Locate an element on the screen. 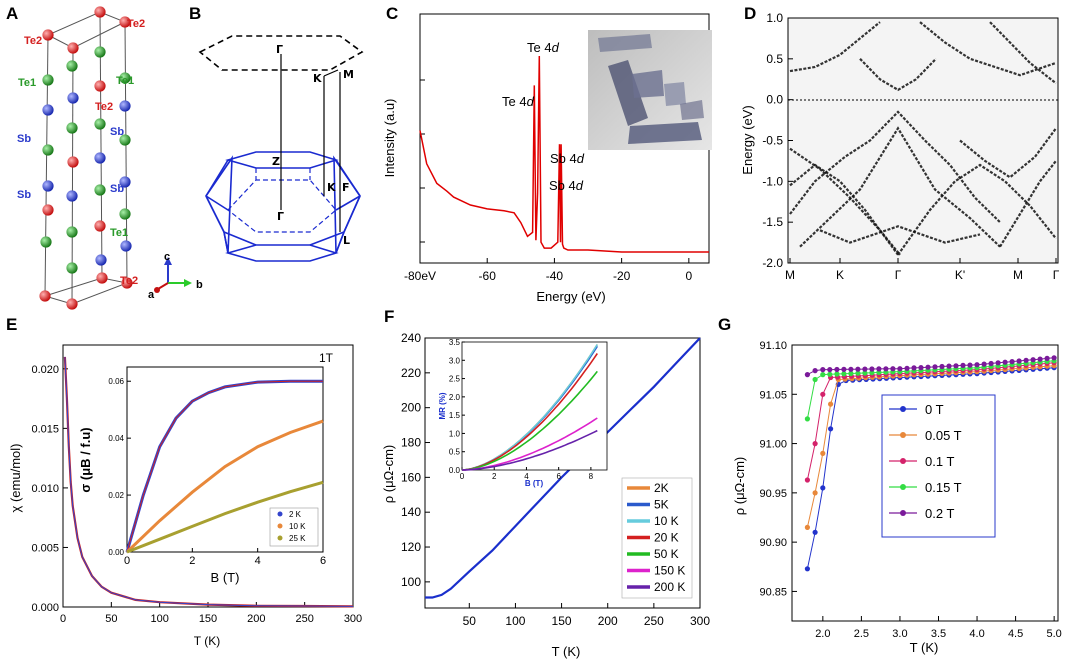  inset-y-tick-label-f: 2.0 is located at coordinates (455, 397).